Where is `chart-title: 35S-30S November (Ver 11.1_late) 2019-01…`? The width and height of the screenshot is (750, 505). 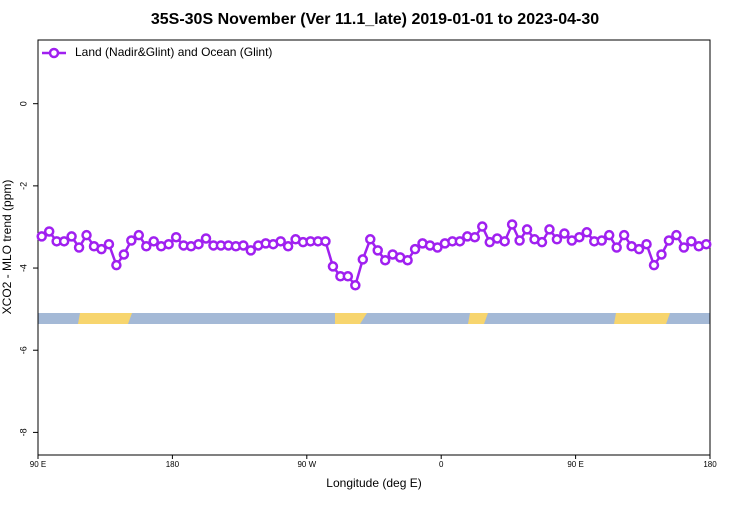 chart-title: 35S-30S November (Ver 11.1_late) 2019-01… is located at coordinates (375, 19).